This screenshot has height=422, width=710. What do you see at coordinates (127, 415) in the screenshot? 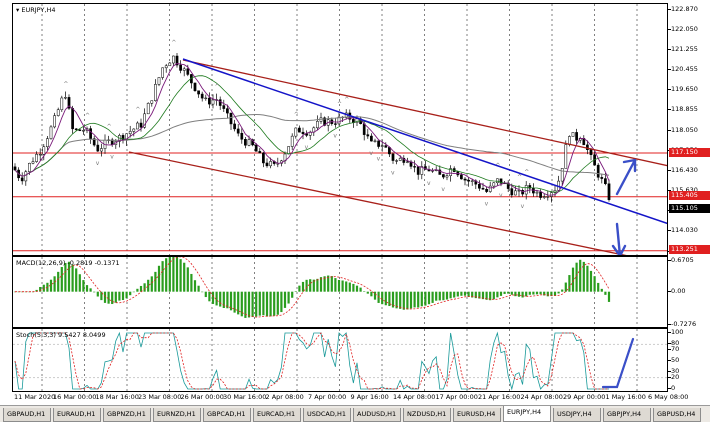
I see `symbol-tab: GBPNZD,H1` at bounding box center [127, 415].